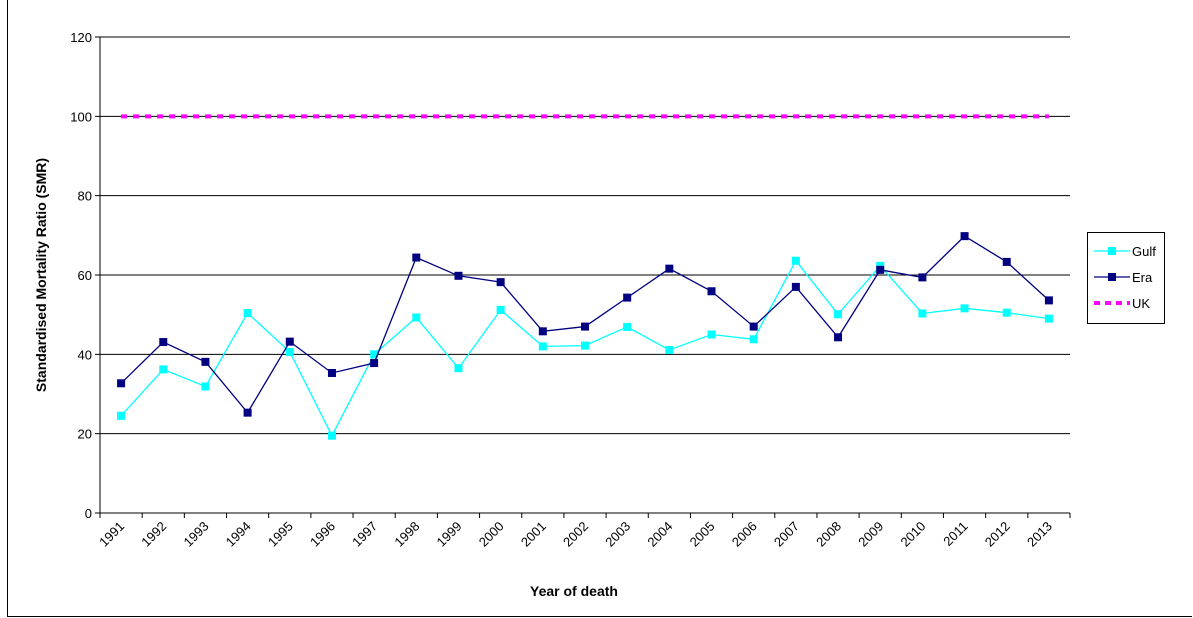 This screenshot has height=618, width=1193. Describe the element at coordinates (491, 534) in the screenshot. I see `x-tick-label: 2000` at that location.